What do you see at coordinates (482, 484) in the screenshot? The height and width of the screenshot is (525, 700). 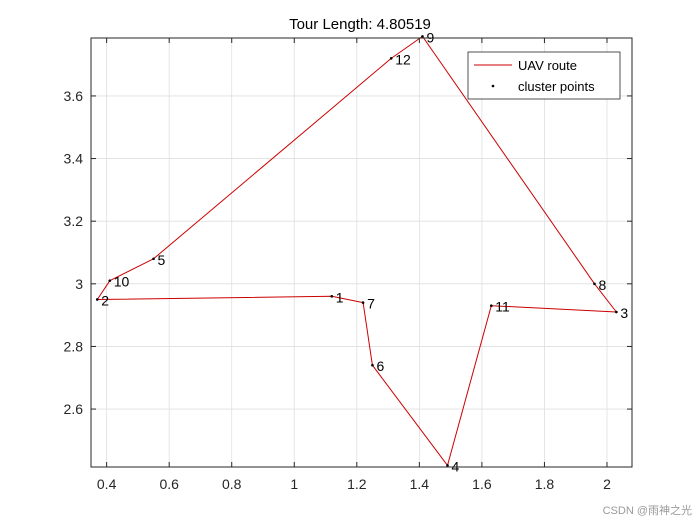 I see `x-tick-label: 1.6` at bounding box center [482, 484].